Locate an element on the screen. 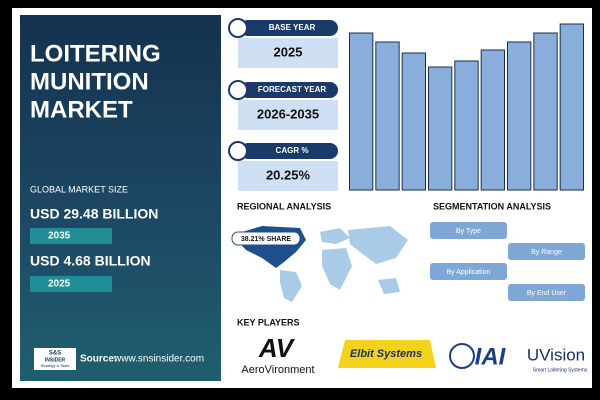  section-title: KEY PLAYERS is located at coordinates (268, 322).